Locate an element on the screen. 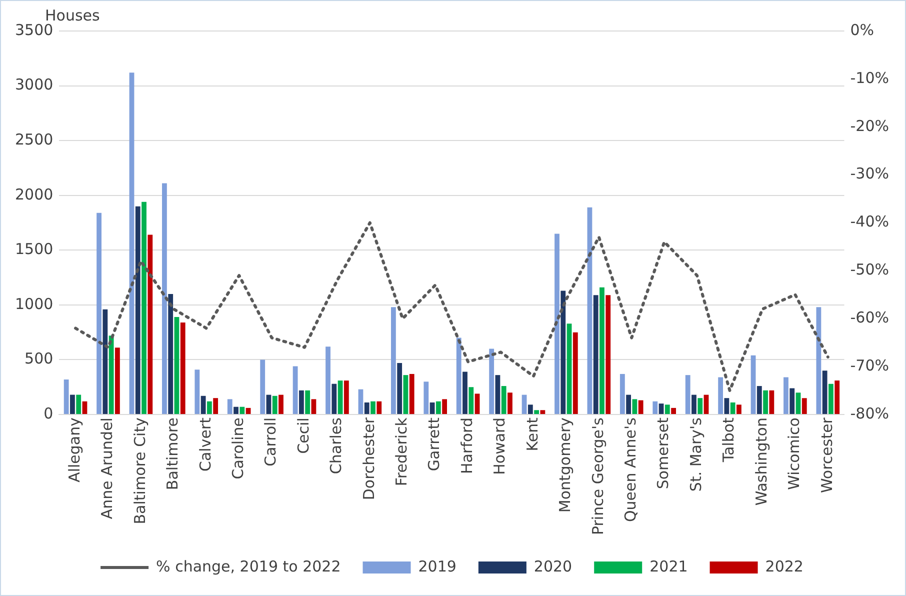  x-tick-label: Allegany is located at coordinates (74, 449).